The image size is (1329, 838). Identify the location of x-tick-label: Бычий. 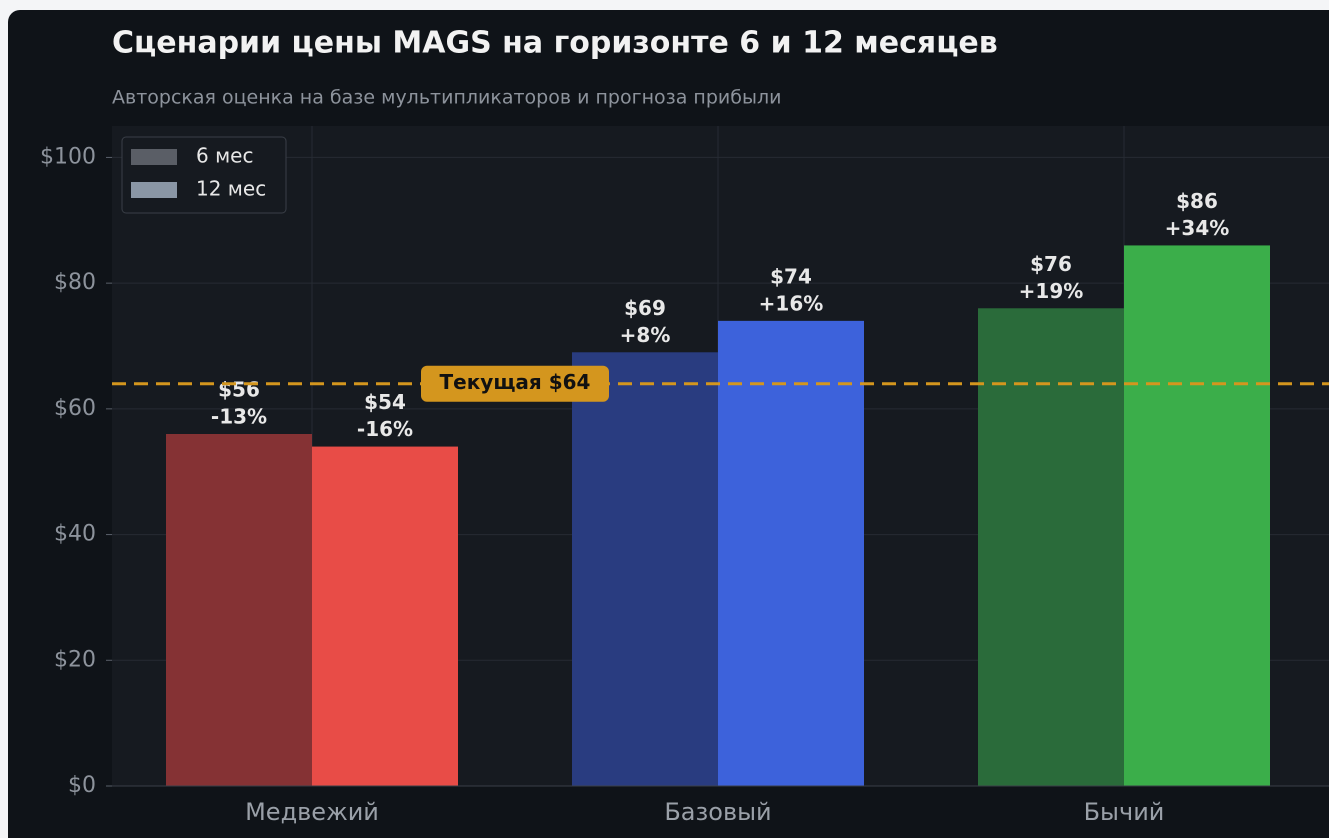
(1124, 812).